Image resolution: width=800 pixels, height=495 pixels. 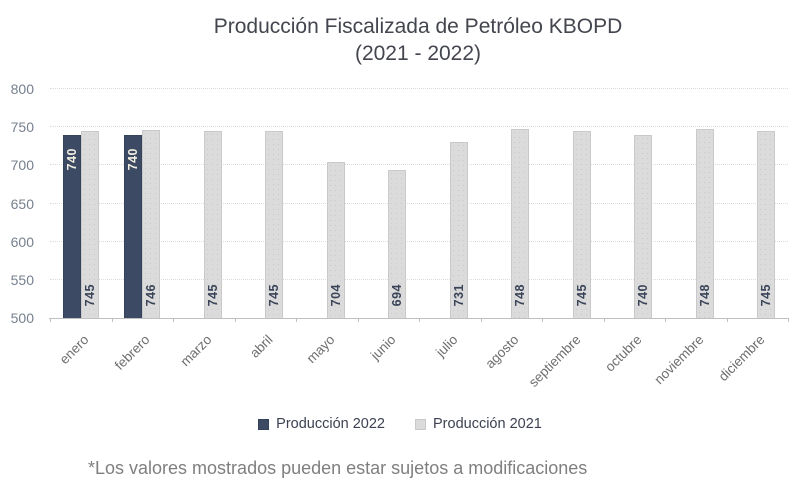 What do you see at coordinates (212, 294) in the screenshot?
I see `bar-value-label-marzo-2021: 745` at bounding box center [212, 294].